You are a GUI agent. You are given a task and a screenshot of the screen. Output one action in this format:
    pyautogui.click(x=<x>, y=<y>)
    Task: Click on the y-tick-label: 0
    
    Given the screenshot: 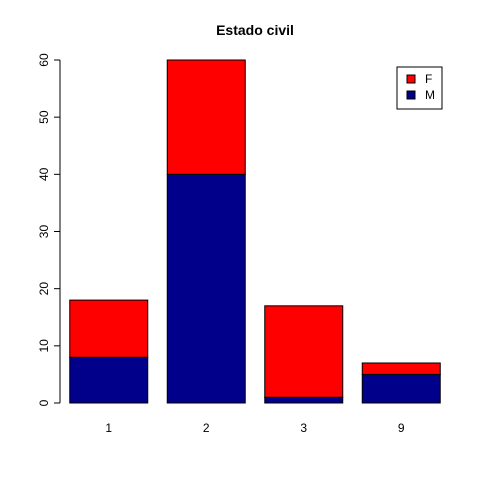 What is the action you would take?
    pyautogui.click(x=44, y=402)
    